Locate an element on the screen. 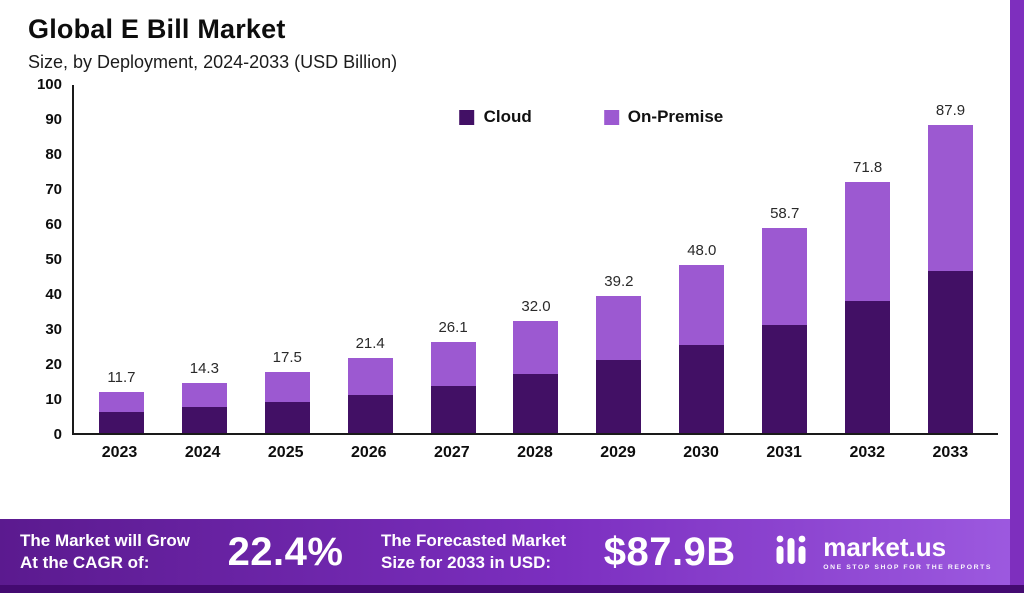 The image size is (1024, 593). y-axis-label: 30 is located at coordinates (53, 329).